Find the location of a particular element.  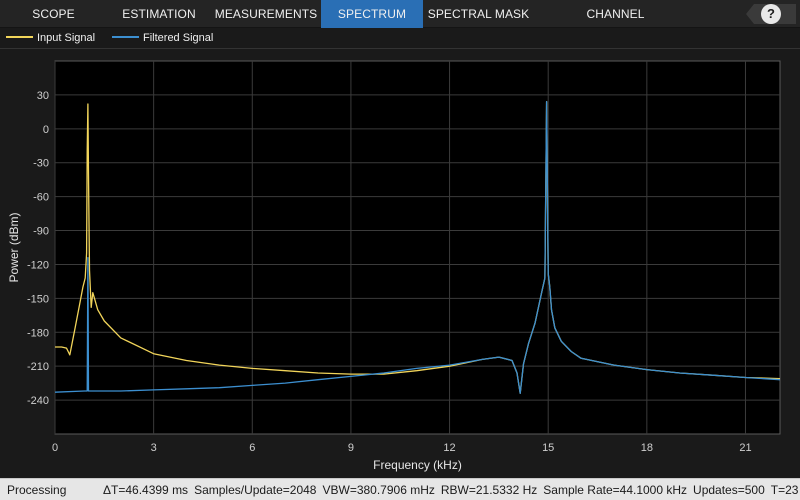

tab-scope: SCOPE is located at coordinates (53, 14).